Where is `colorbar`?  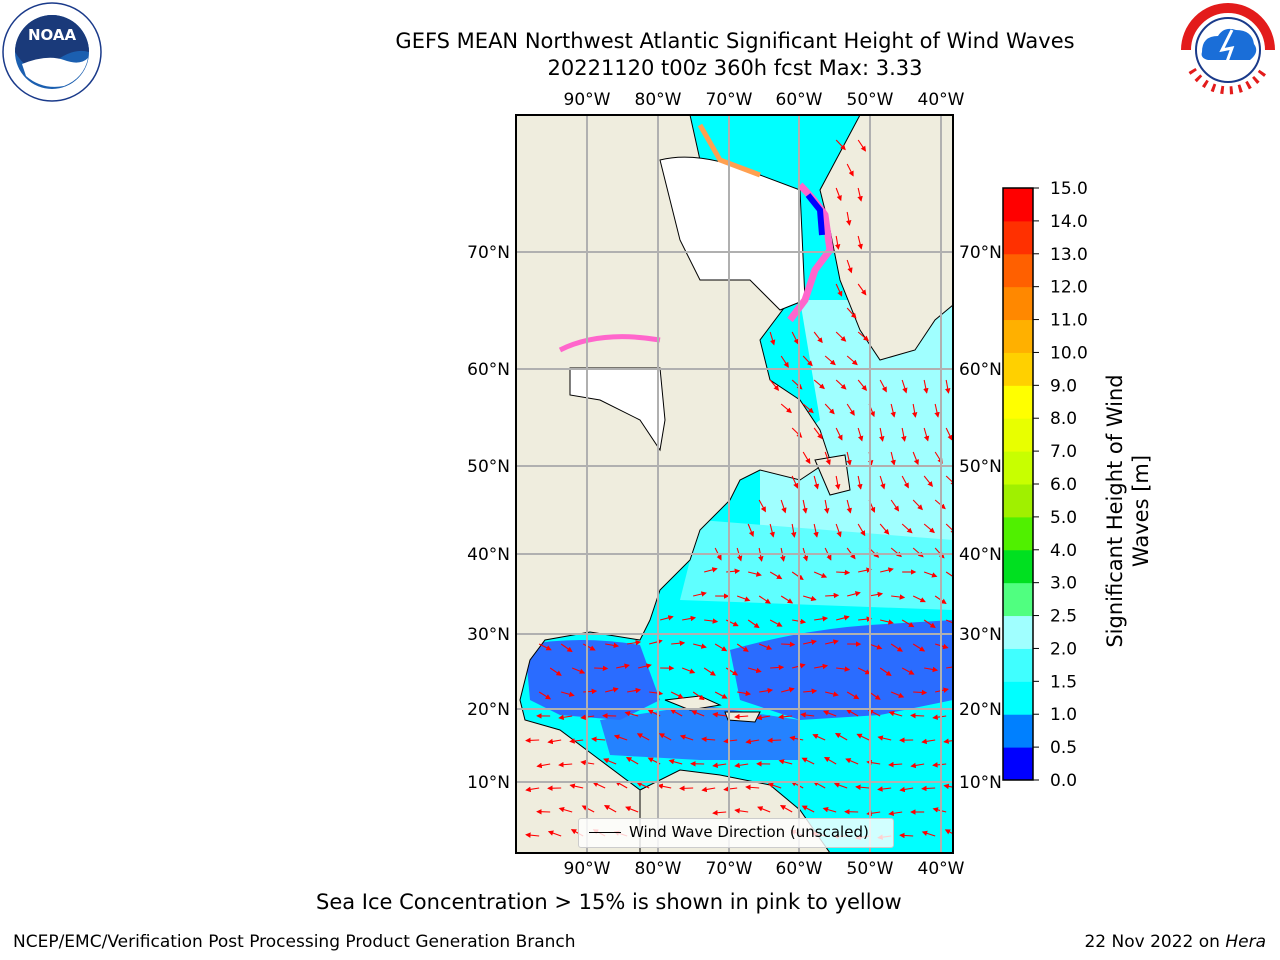 colorbar is located at coordinates (1018, 484).